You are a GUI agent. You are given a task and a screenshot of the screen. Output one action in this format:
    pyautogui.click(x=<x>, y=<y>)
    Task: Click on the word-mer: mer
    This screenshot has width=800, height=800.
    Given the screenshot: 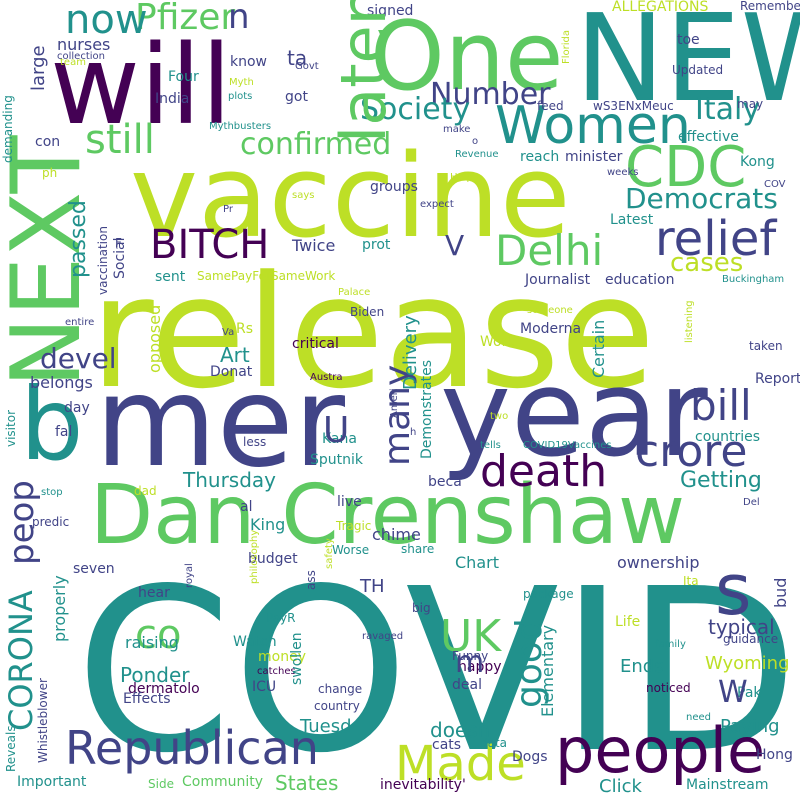 What is the action you would take?
    pyautogui.click(x=220, y=422)
    